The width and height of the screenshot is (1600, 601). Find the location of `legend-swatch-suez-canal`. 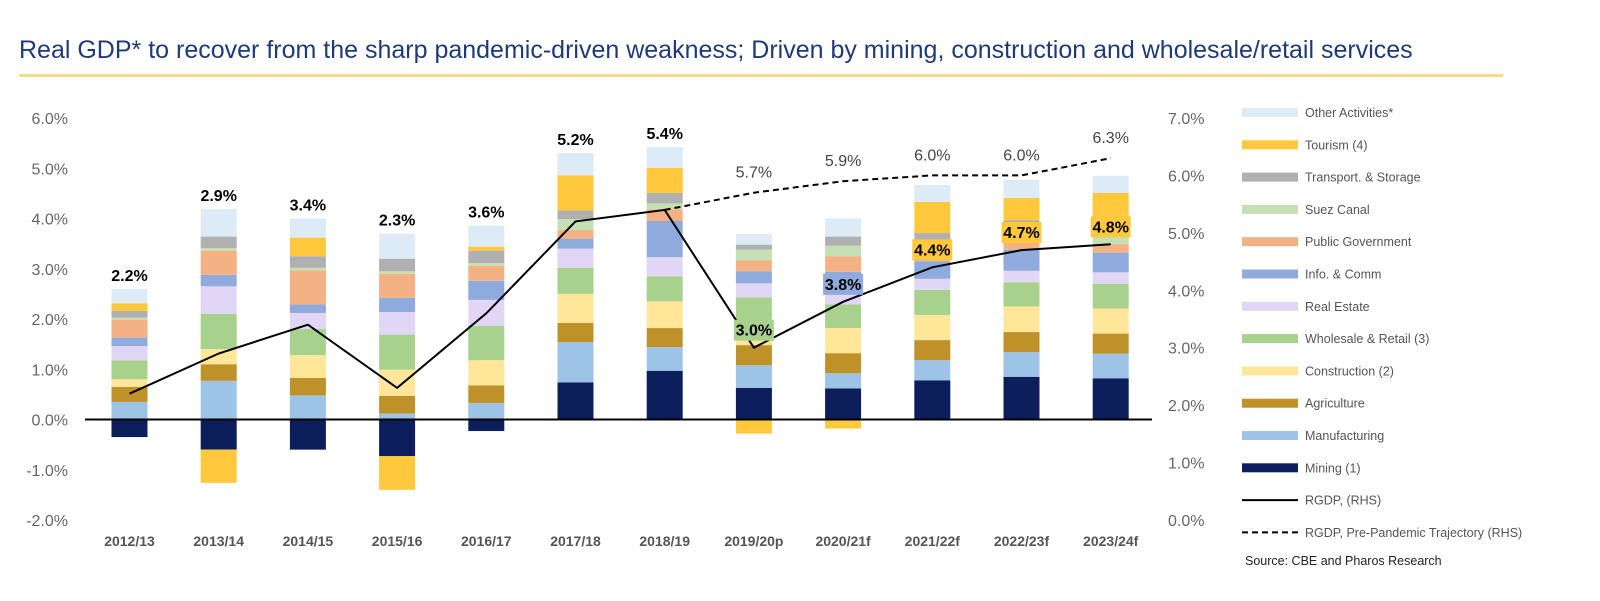

legend-swatch-suez-canal is located at coordinates (1270, 209).